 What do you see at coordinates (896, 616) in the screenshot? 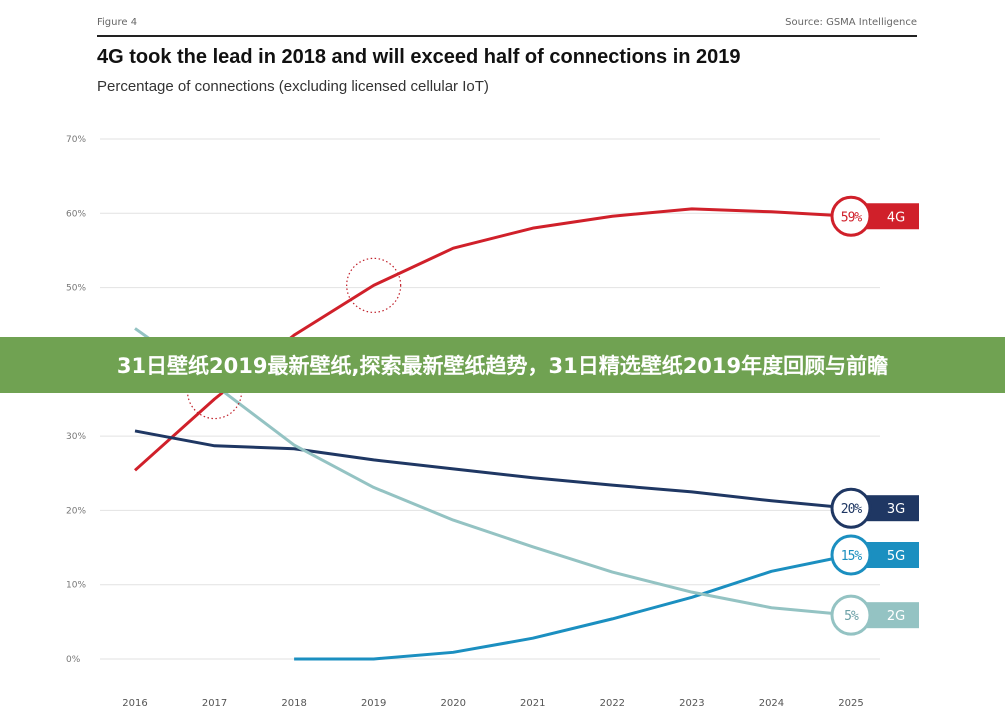
I see `series-name-label: 2G` at bounding box center [896, 616].